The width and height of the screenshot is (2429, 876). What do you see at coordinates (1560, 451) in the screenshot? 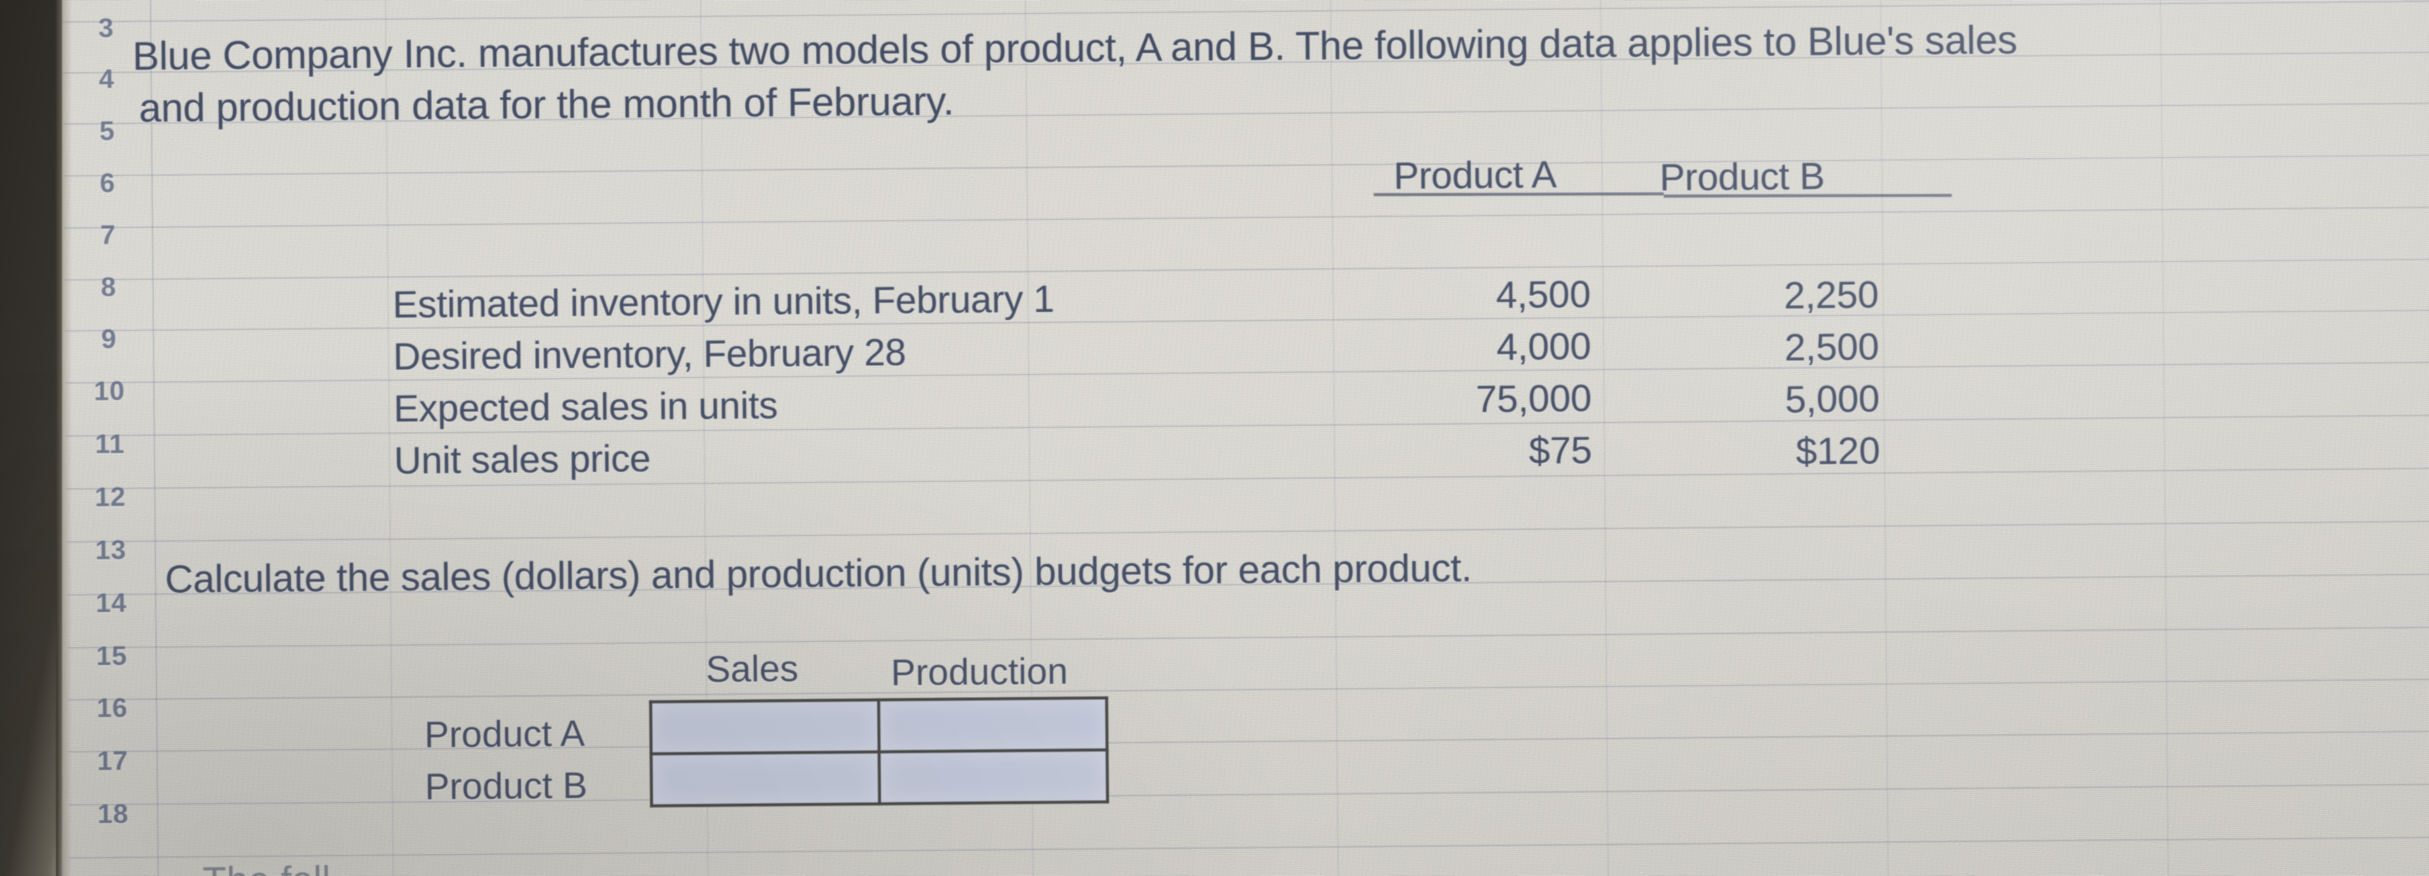
I see `data-row-3-product-a: $75` at bounding box center [1560, 451].